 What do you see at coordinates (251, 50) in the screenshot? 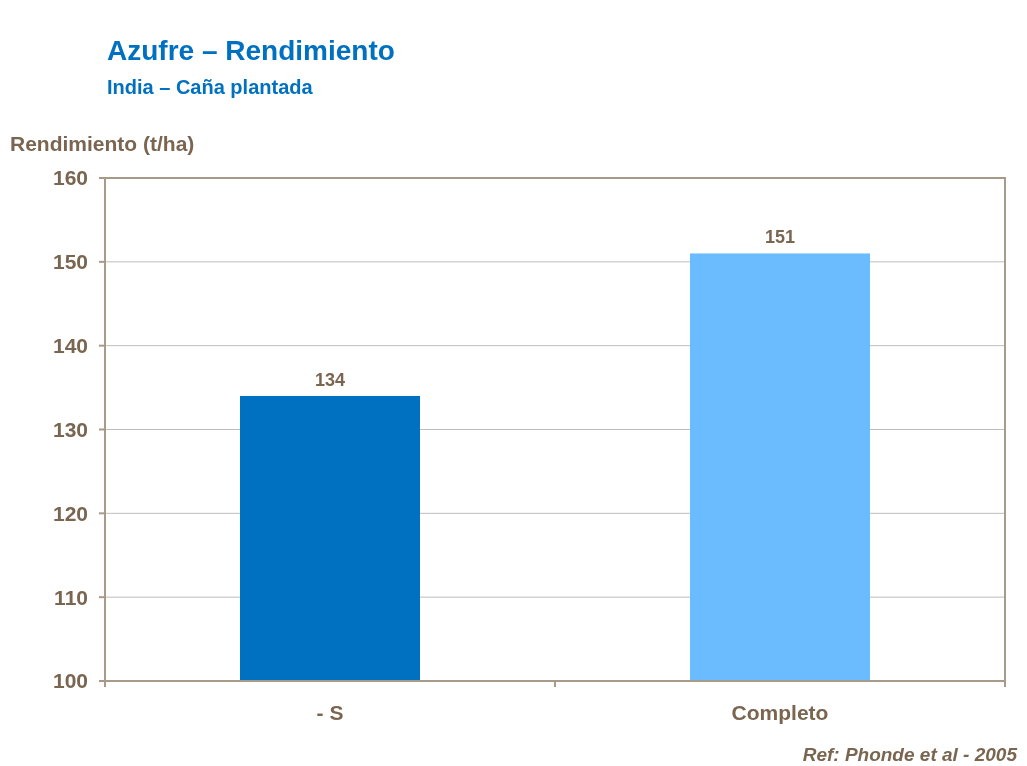
I see `chart-title: Azufre – Rendimiento` at bounding box center [251, 50].